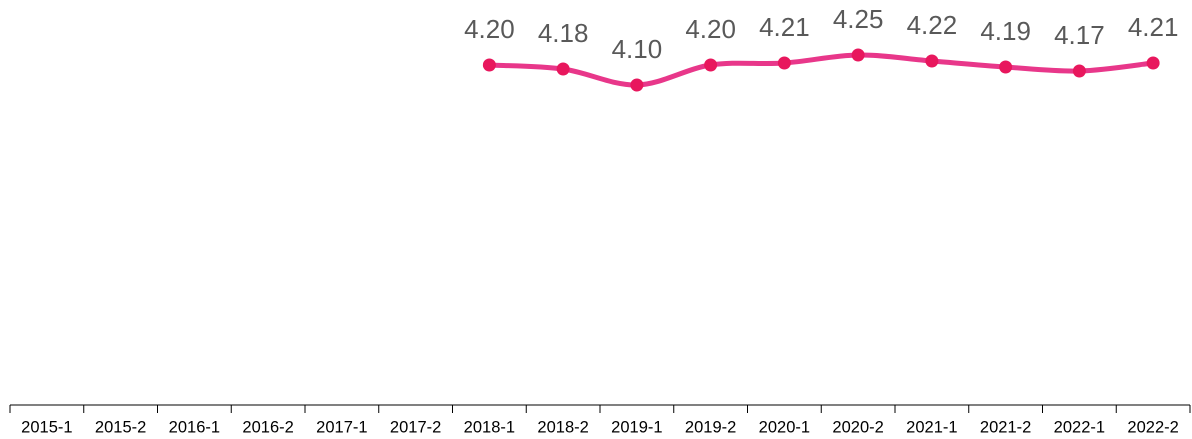 The width and height of the screenshot is (1192, 439). Describe the element at coordinates (194, 427) in the screenshot. I see `x-tick-label: 2016-1` at that location.